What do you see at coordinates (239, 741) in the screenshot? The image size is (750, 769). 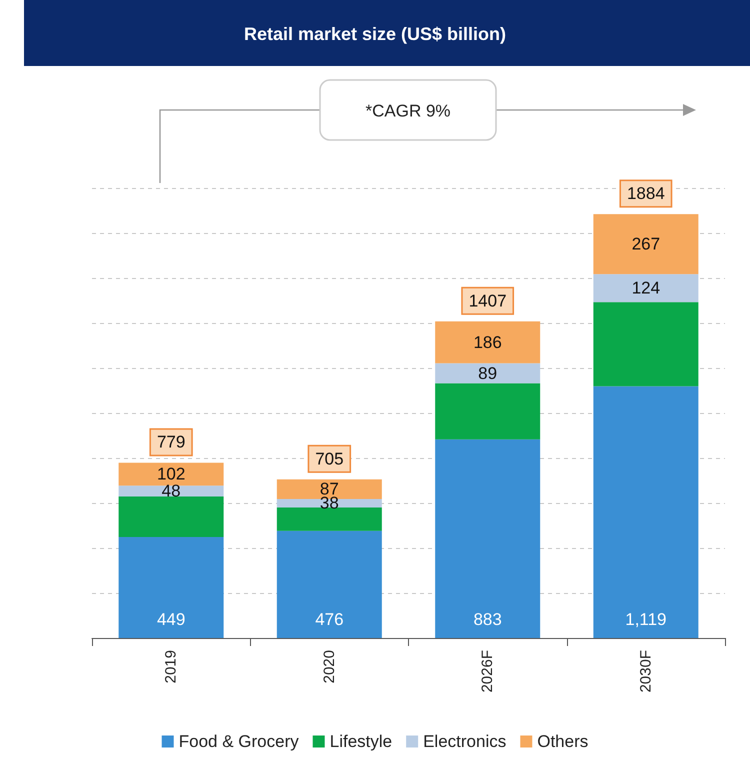 I see `legend-label: Food & Grocery` at bounding box center [239, 741].